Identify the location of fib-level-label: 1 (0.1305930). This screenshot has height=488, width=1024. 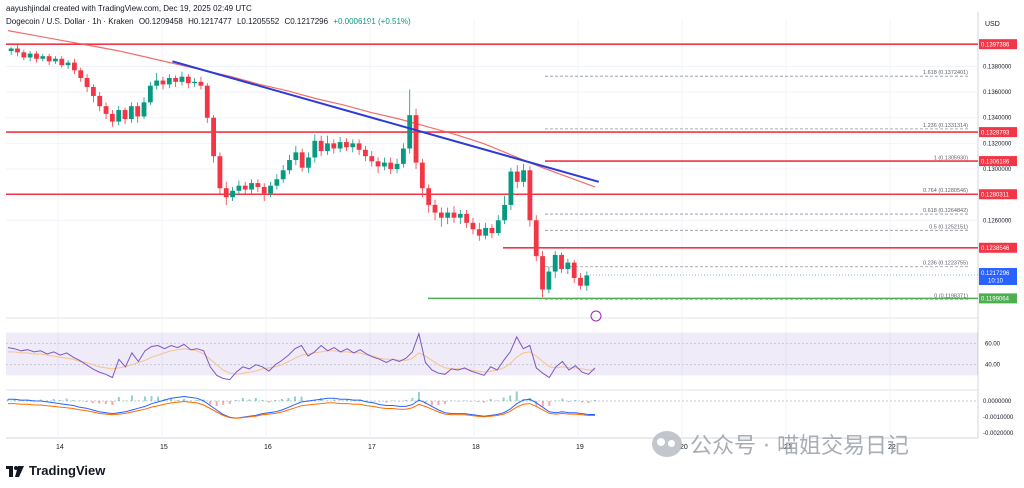
(951, 158).